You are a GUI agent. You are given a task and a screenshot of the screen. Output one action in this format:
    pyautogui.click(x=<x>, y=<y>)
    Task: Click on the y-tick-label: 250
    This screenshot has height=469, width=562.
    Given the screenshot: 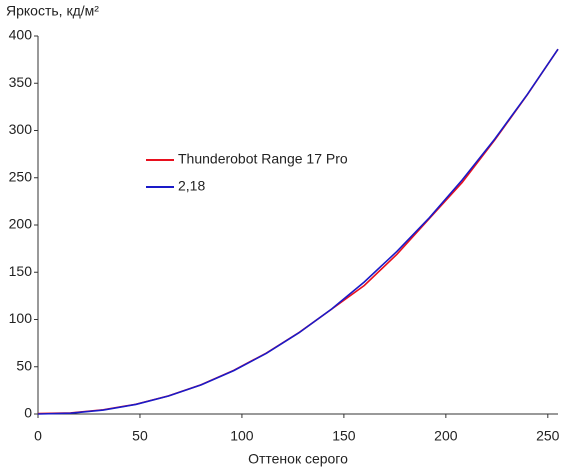 What is the action you would take?
    pyautogui.click(x=21, y=176)
    